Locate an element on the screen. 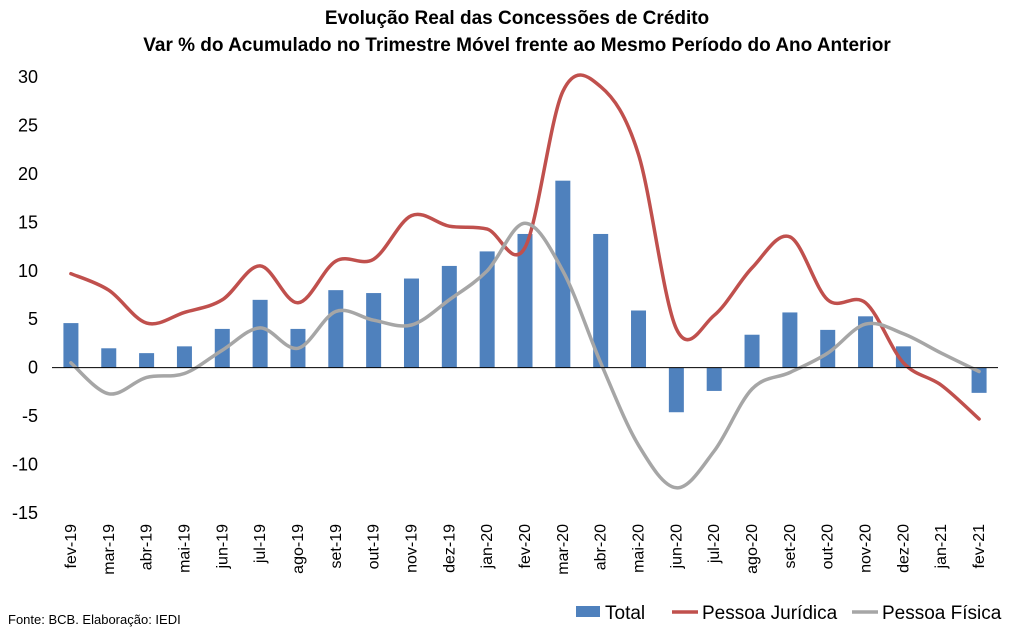 This screenshot has width=1012, height=631. x-tick-label: dez-19 is located at coordinates (449, 548).